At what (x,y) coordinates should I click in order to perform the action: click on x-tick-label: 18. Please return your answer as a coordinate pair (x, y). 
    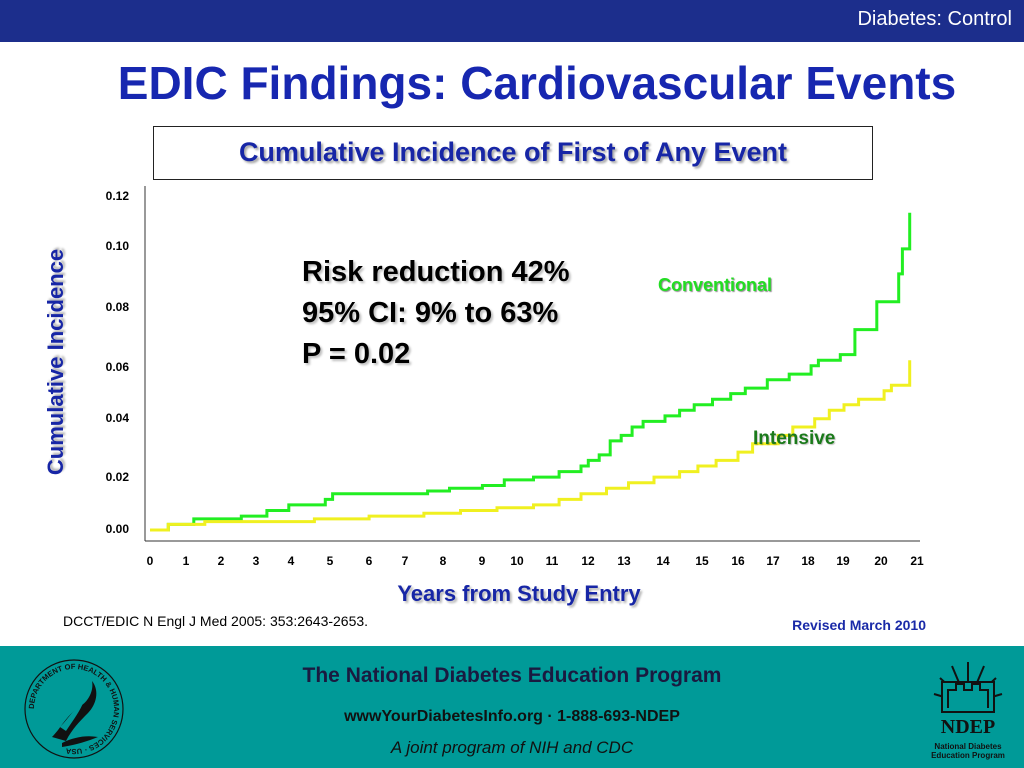
    Looking at the image, I should click on (808, 561).